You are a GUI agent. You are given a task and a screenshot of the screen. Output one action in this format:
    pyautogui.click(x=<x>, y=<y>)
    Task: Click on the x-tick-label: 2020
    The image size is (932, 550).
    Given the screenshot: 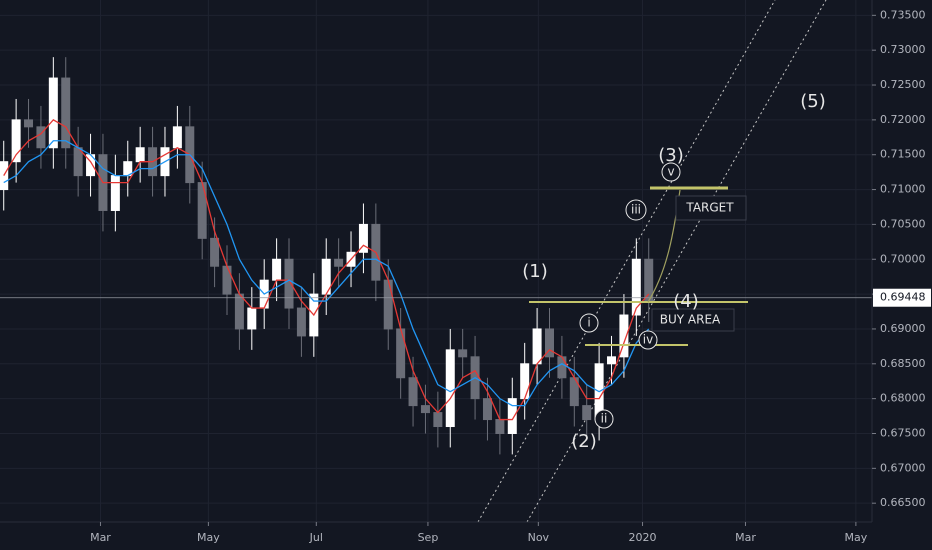 What is the action you would take?
    pyautogui.click(x=643, y=537)
    